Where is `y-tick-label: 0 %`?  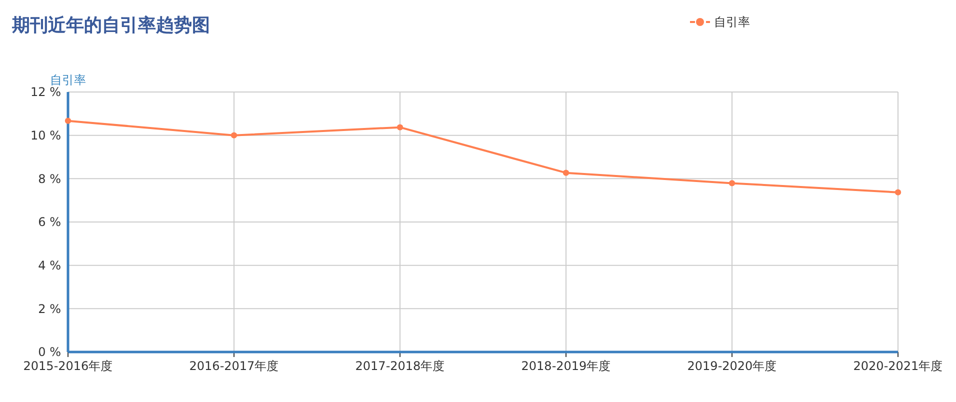 y-tick-label: 0 % is located at coordinates (49, 352).